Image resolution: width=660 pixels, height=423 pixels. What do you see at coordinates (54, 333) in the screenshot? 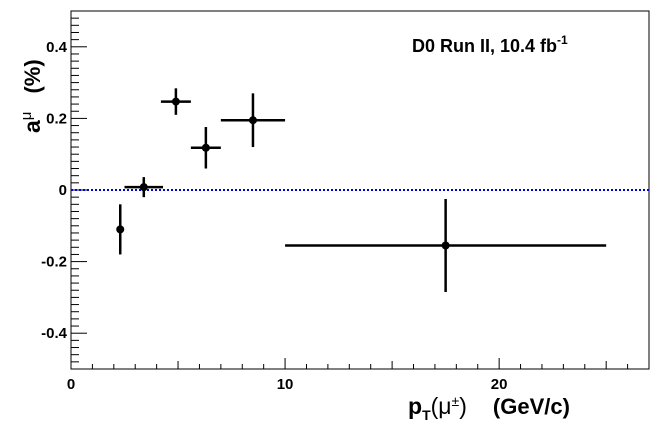
I see `y-tick-label: -0.4` at bounding box center [54, 333].